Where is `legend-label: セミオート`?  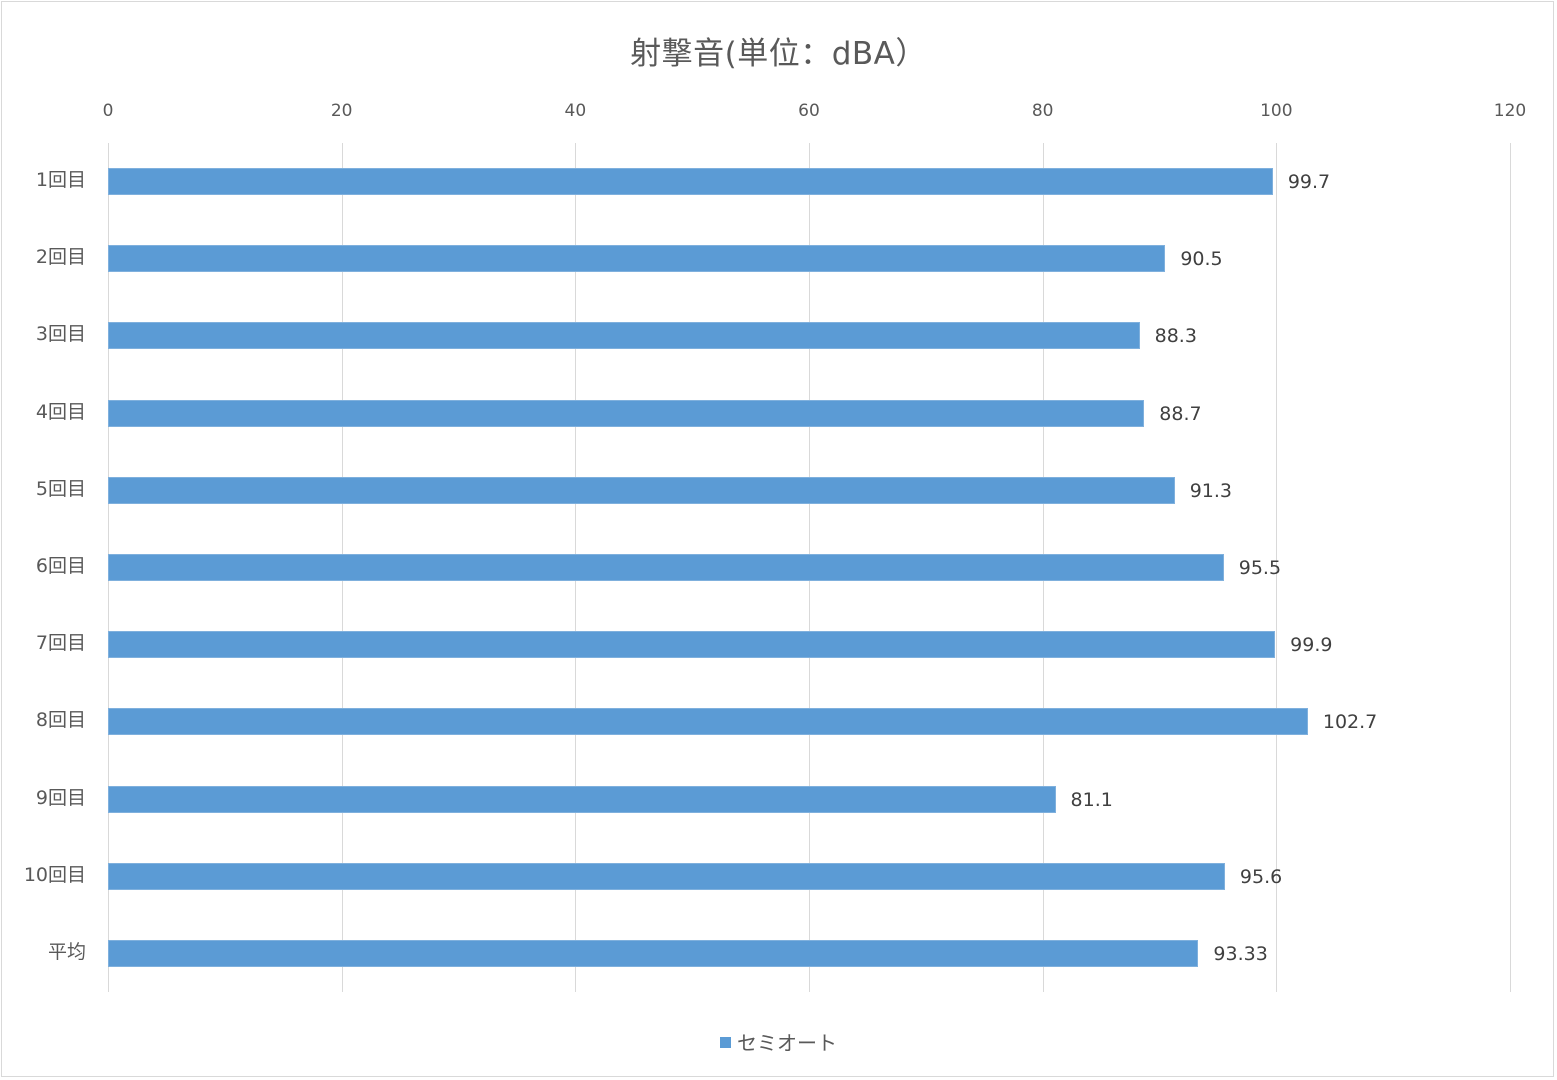 legend-label: セミオート is located at coordinates (787, 1043).